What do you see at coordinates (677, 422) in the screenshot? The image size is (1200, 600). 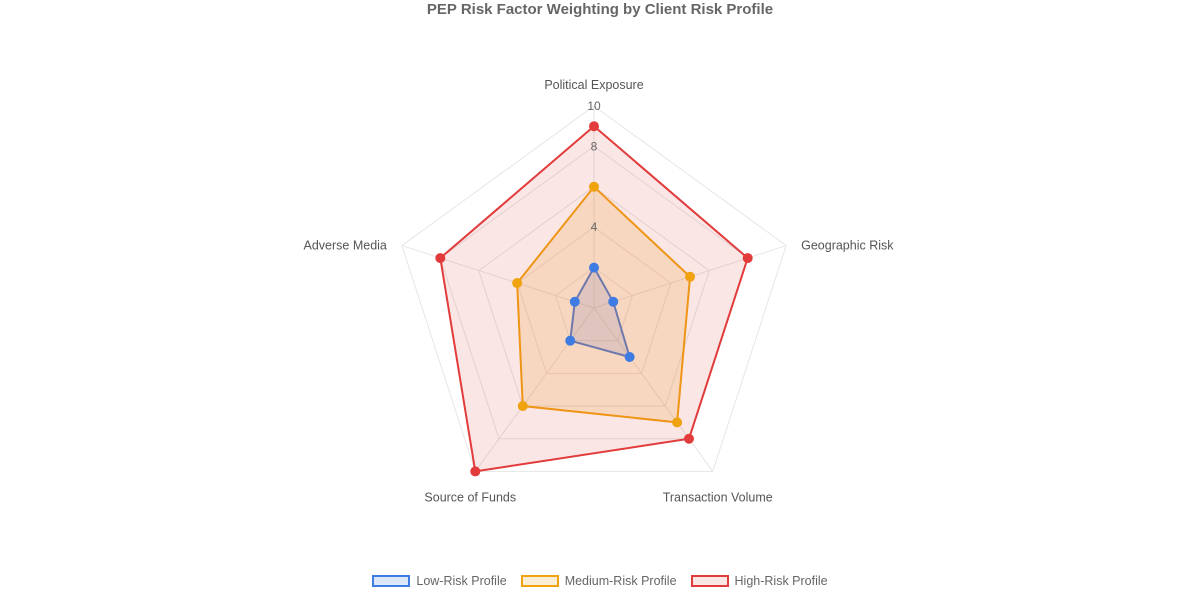 I see `data-point-medium-risk-transaction-volume` at bounding box center [677, 422].